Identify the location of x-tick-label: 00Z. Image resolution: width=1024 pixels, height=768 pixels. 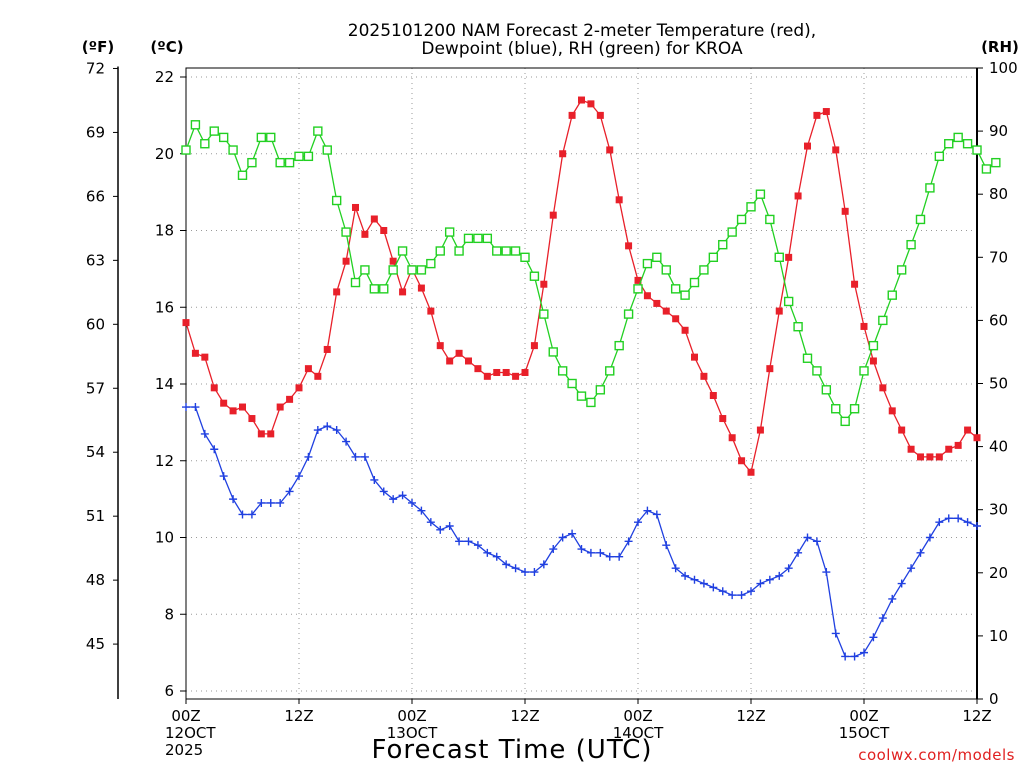
(185, 716).